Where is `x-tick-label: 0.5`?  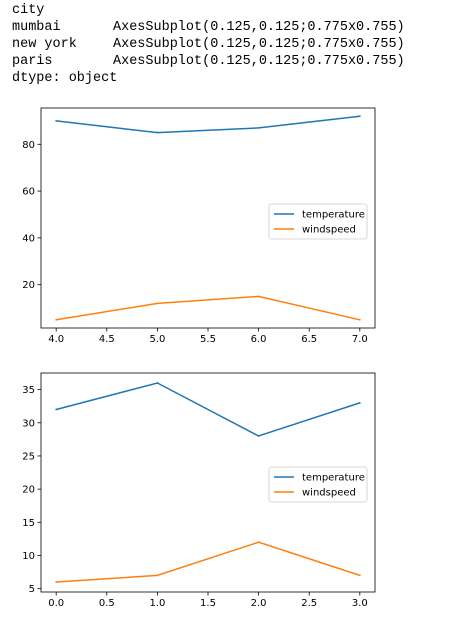
x-tick-label: 0.5 is located at coordinates (107, 603).